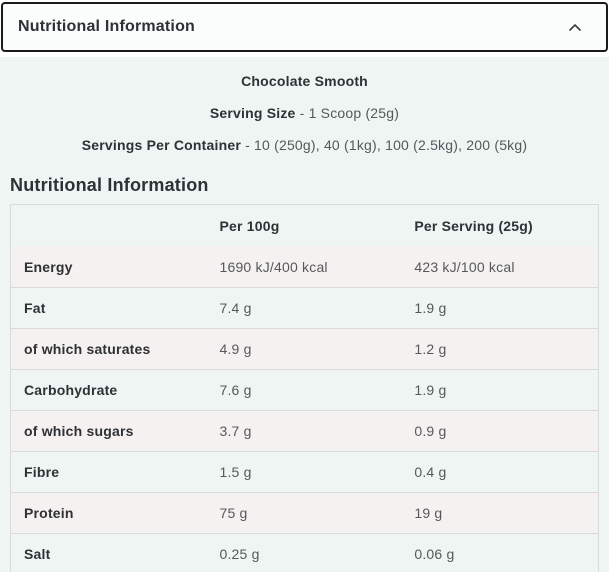 Image resolution: width=609 pixels, height=572 pixels. What do you see at coordinates (304, 27) in the screenshot?
I see `nutrition-accordion-header: Nutritional Information` at bounding box center [304, 27].